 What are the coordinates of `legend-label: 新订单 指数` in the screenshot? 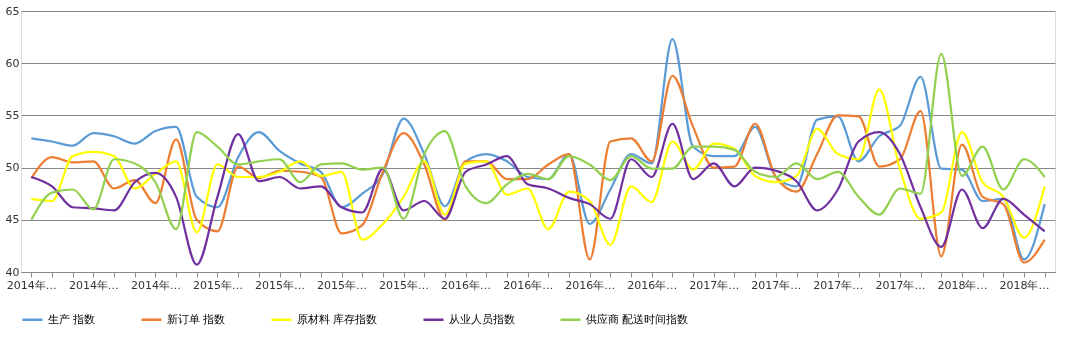 It's located at (196, 319).